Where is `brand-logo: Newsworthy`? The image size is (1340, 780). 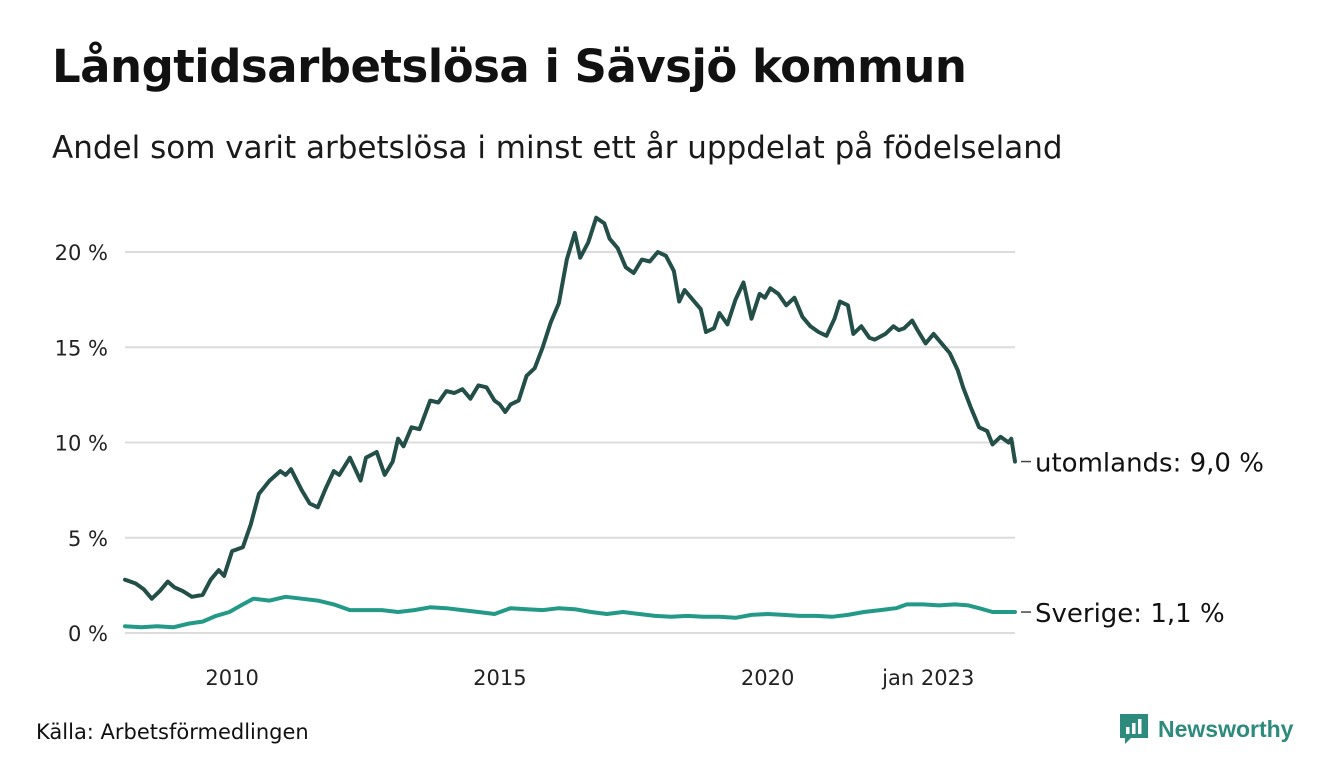
brand-logo: Newsworthy is located at coordinates (1205, 729).